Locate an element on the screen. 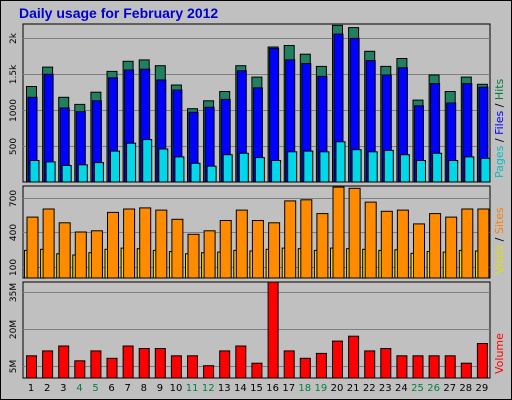 The height and width of the screenshot is (400, 512). x-tick-label-day-9: 9 is located at coordinates (160, 388).